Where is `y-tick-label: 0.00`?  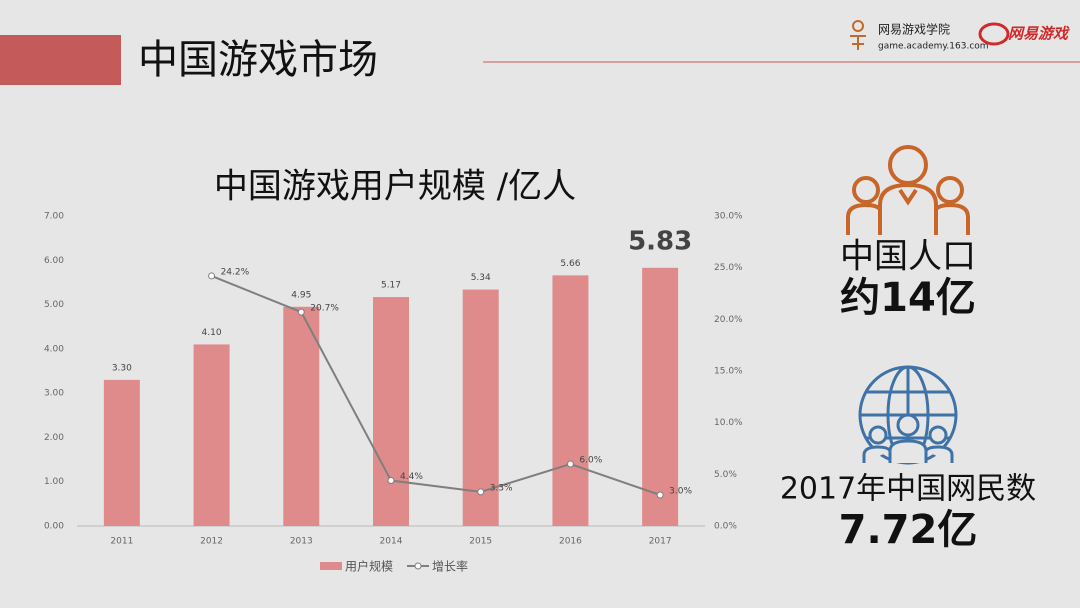 y-tick-label: 0.00 is located at coordinates (54, 527).